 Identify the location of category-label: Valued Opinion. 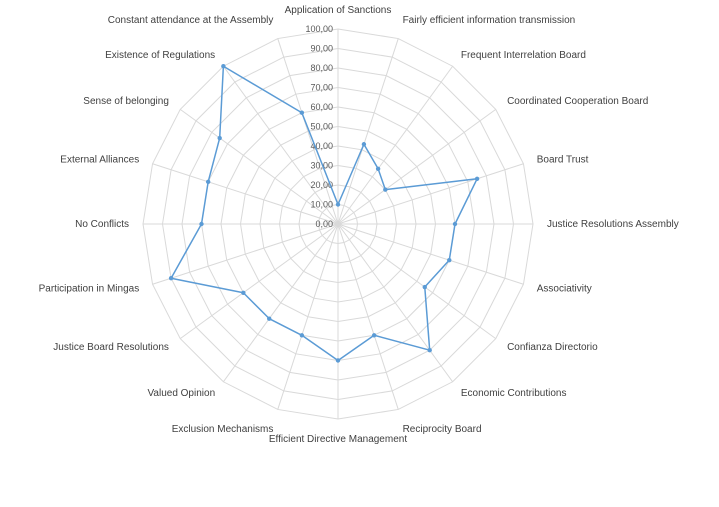
(181, 393).